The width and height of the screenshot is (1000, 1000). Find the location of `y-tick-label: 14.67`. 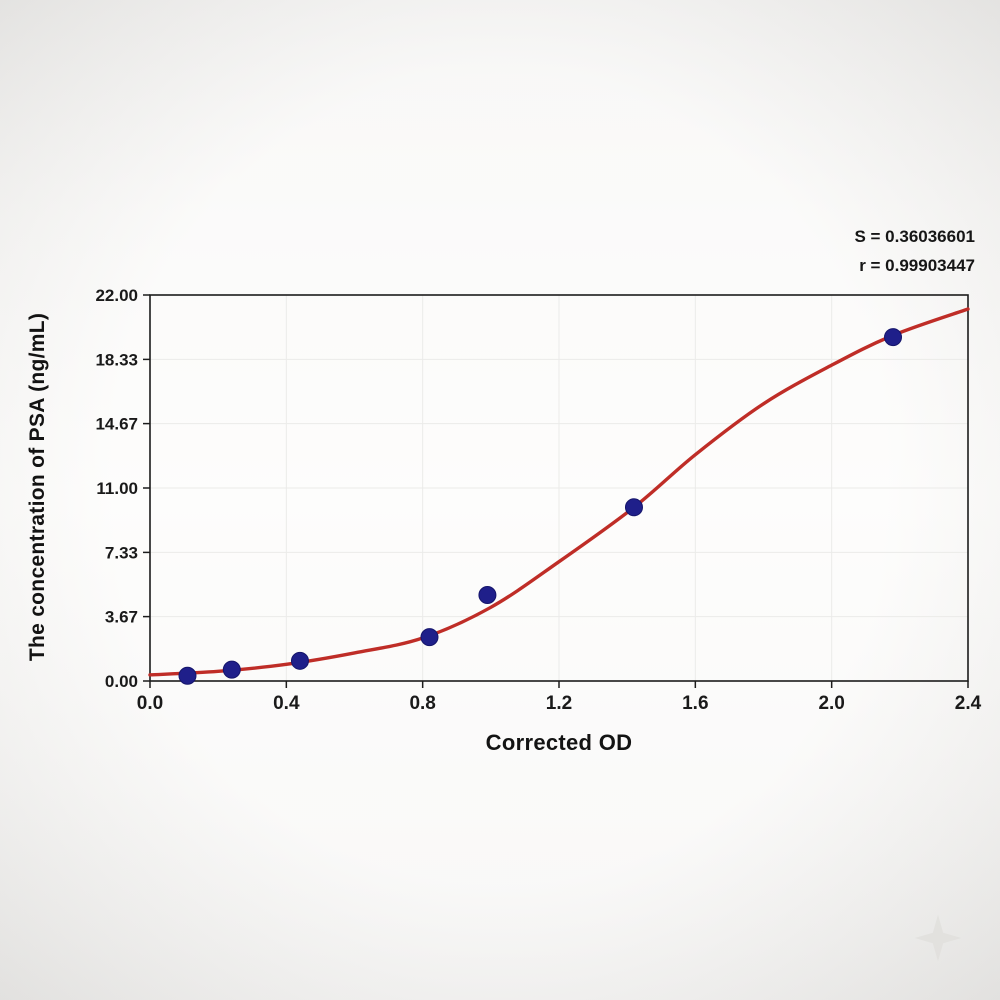

y-tick-label: 14.67 is located at coordinates (116, 424).